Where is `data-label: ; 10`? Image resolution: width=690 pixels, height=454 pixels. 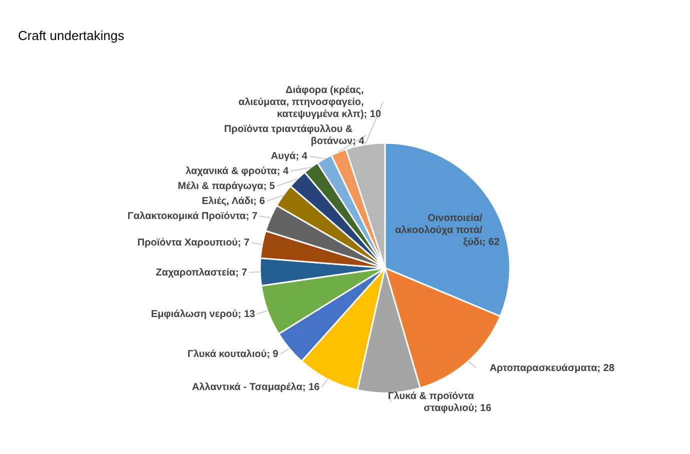
data-label: ; 10 is located at coordinates (373, 114).